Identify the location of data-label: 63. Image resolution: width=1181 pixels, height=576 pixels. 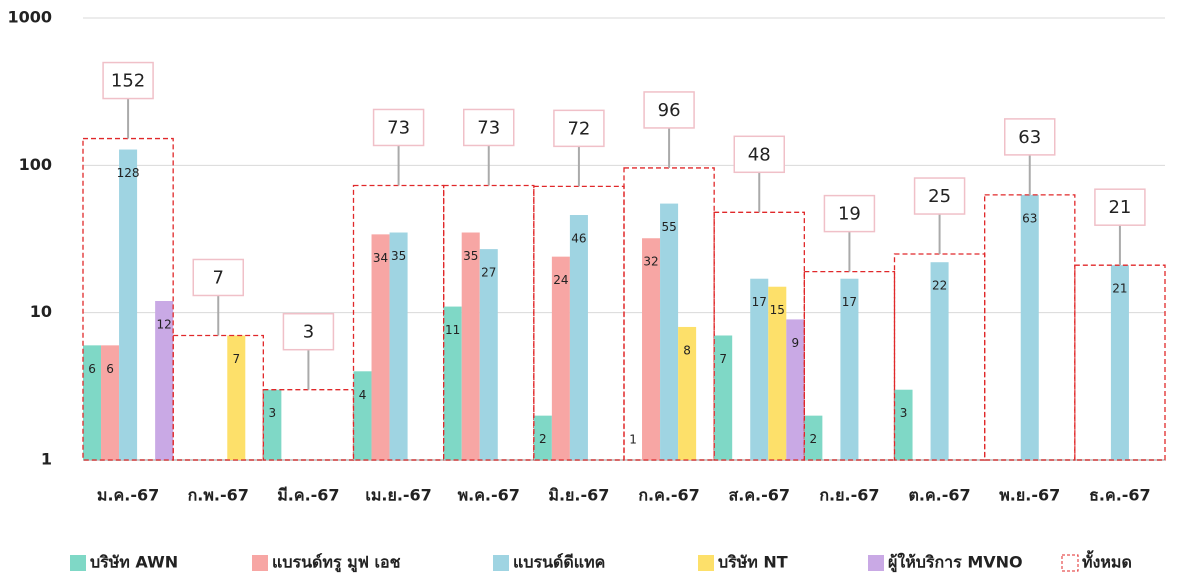
(1029, 218).